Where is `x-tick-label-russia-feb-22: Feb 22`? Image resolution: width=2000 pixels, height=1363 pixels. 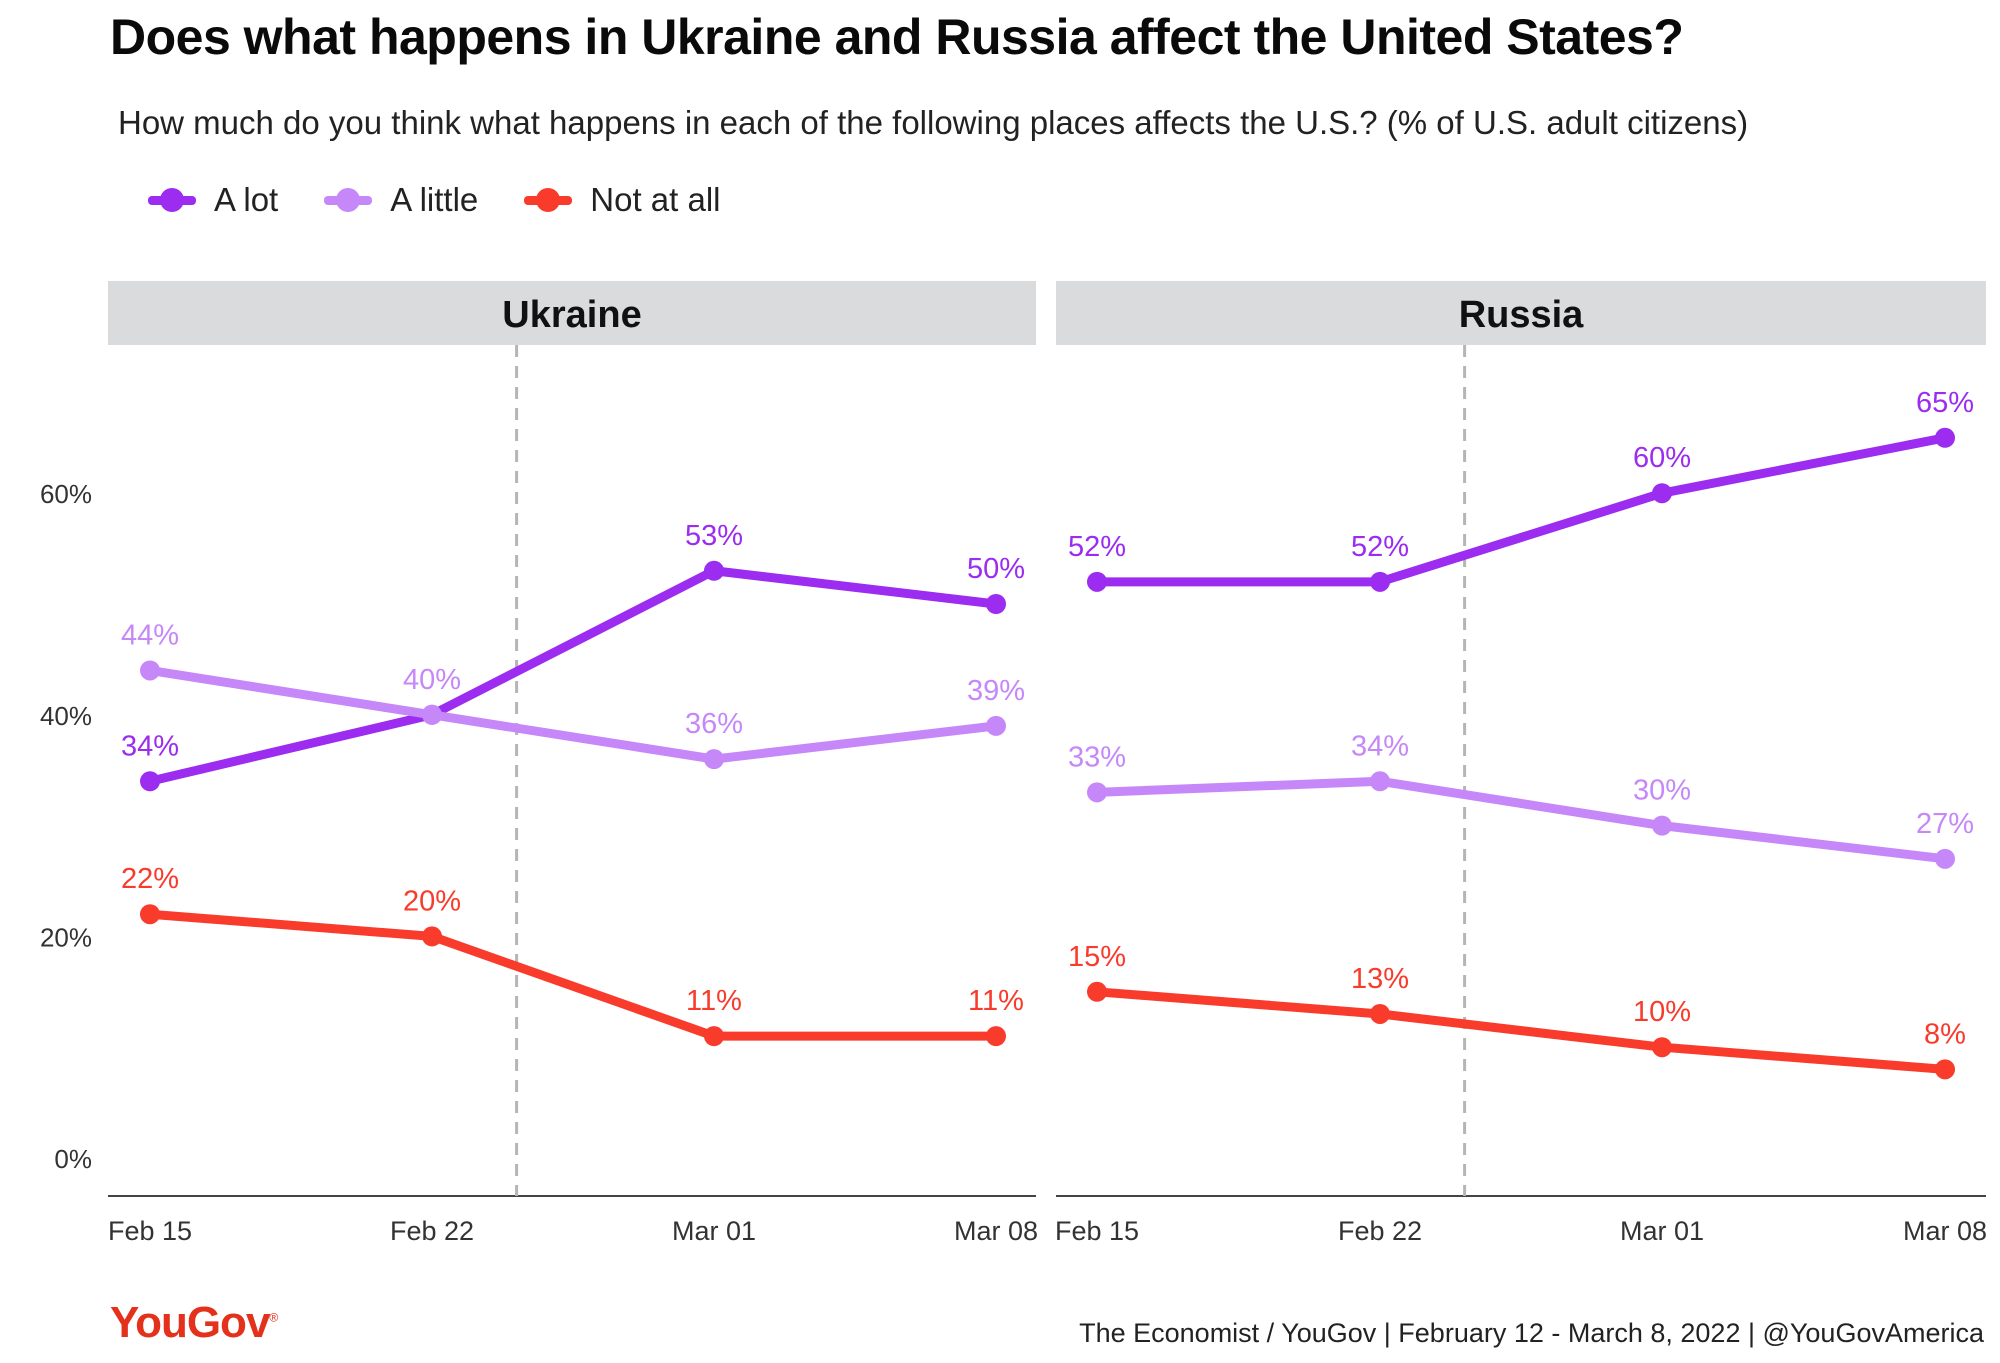
x-tick-label-russia-feb-22: Feb 22 is located at coordinates (1380, 1231).